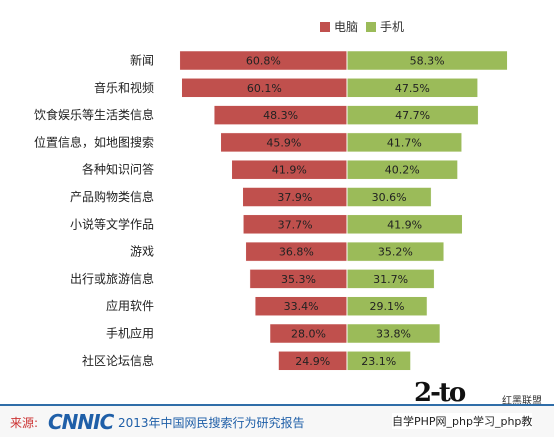 This screenshot has width=554, height=437. Describe the element at coordinates (130, 305) in the screenshot. I see `category-label: 应用软件` at that location.